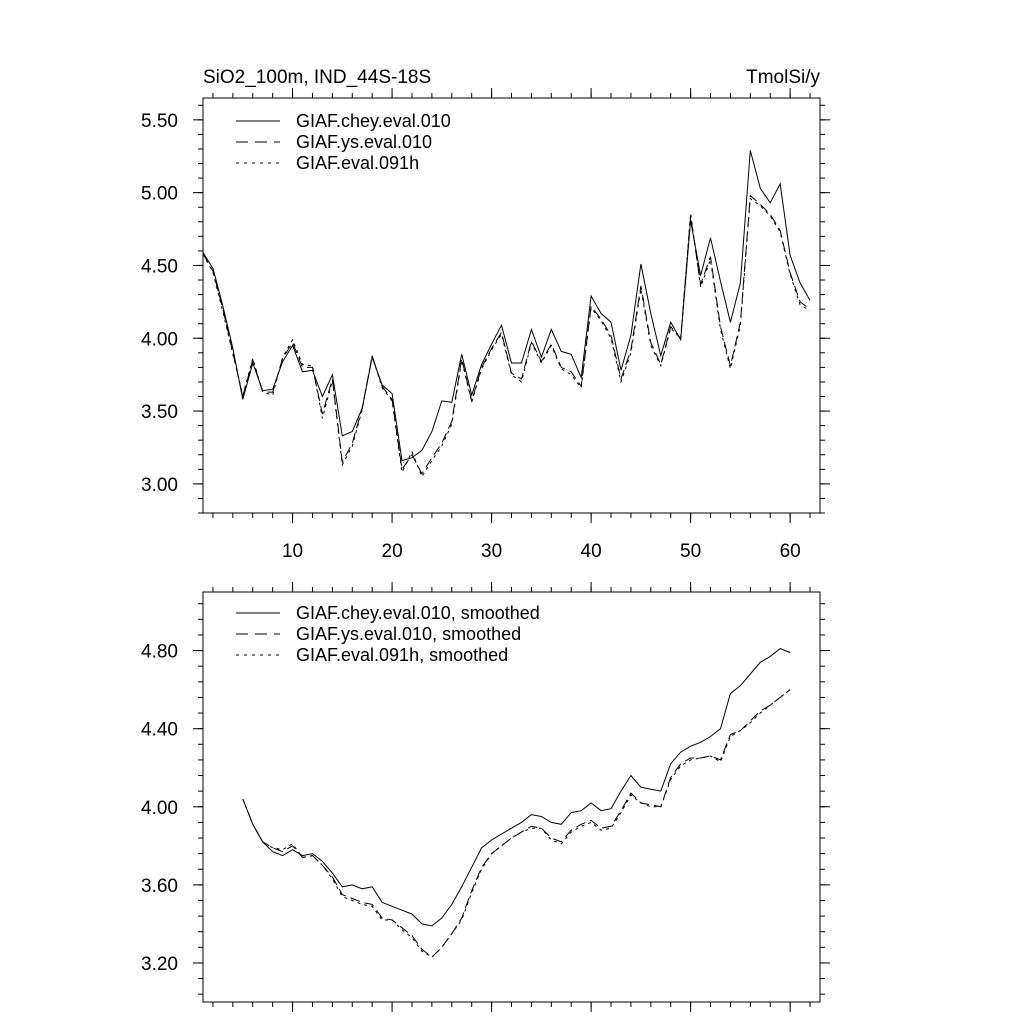  Describe the element at coordinates (408, 634) in the screenshot. I see `bottom-legend-label-2: GIAF.ys.eval.010, smoothed` at that location.